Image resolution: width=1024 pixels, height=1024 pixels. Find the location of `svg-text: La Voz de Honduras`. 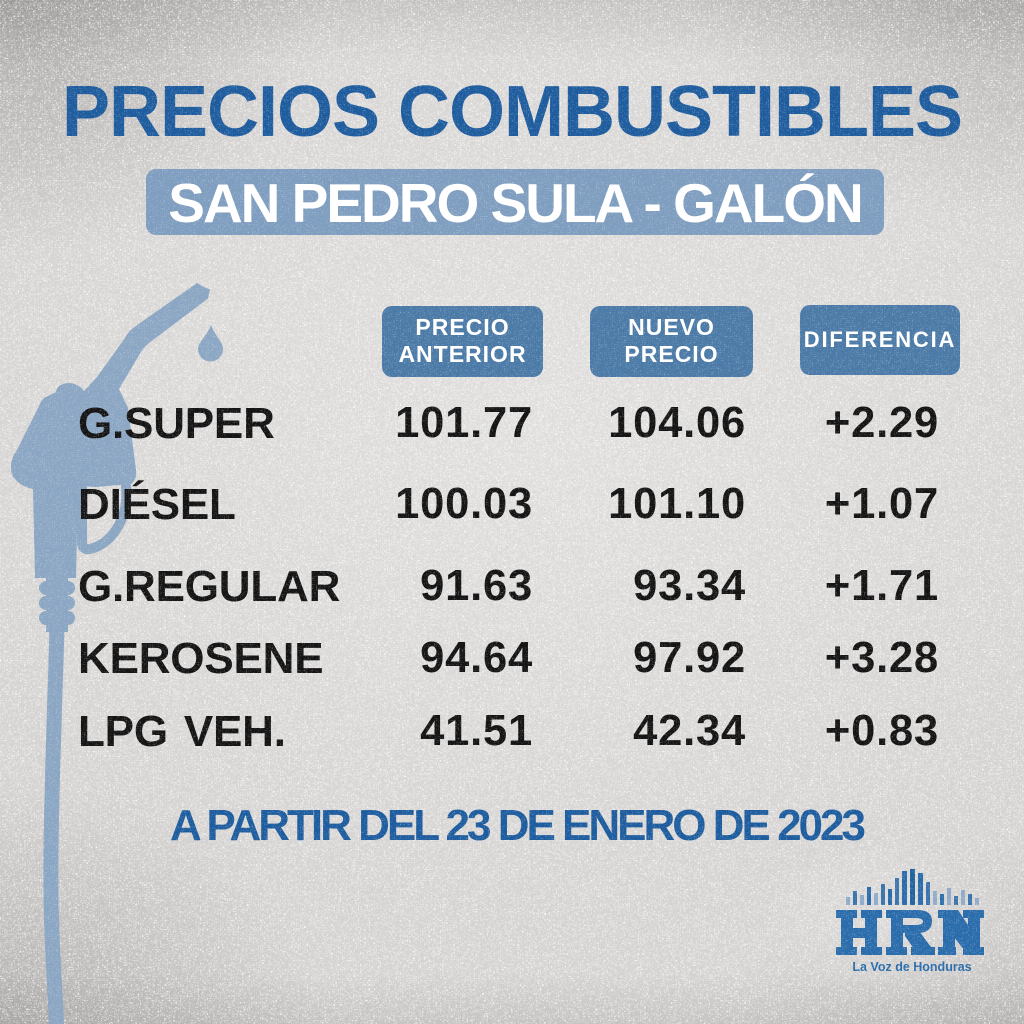

svg-text: La Voz de Honduras is located at coordinates (911, 967).